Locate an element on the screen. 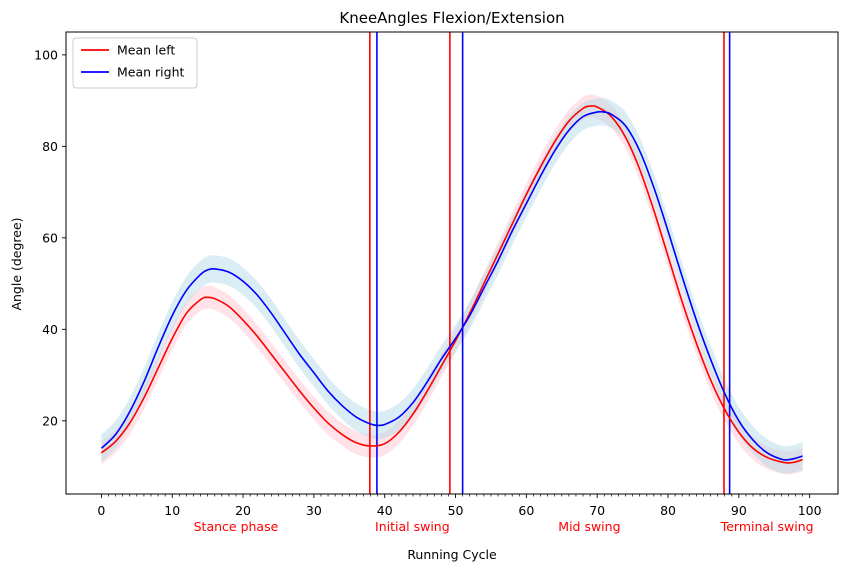 This screenshot has width=850, height=572. y-tick-label: 60 is located at coordinates (50, 237).